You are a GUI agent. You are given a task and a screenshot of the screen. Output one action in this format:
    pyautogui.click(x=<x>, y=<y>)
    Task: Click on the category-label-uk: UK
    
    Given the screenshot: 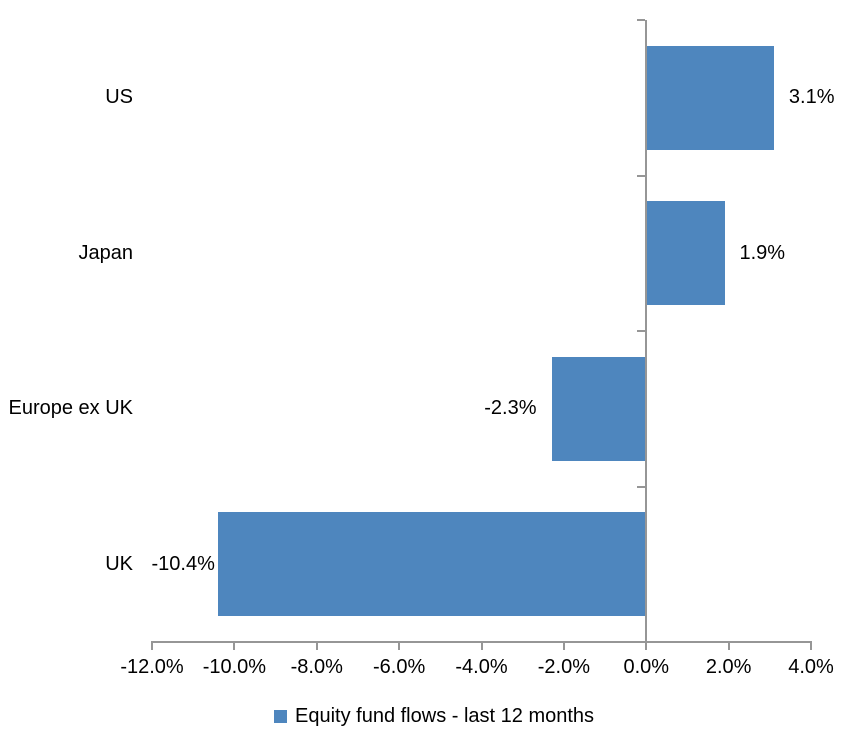 What is the action you would take?
    pyautogui.click(x=119, y=563)
    